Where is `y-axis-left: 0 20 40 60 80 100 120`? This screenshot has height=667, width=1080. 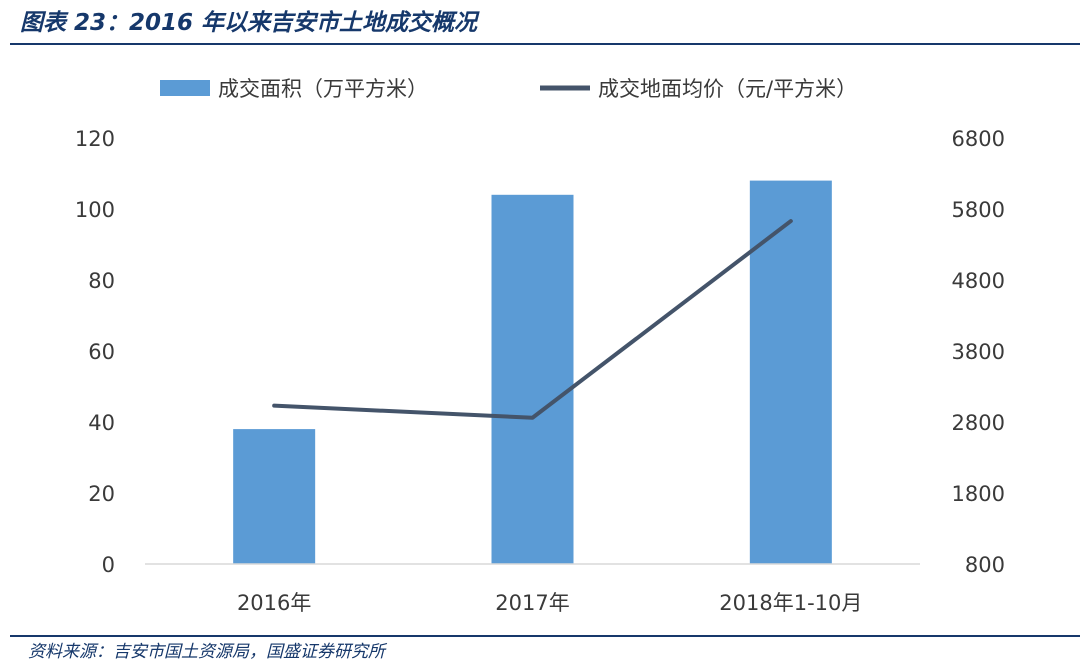 y-axis-left: 0 20 40 60 80 100 120 is located at coordinates (95, 352).